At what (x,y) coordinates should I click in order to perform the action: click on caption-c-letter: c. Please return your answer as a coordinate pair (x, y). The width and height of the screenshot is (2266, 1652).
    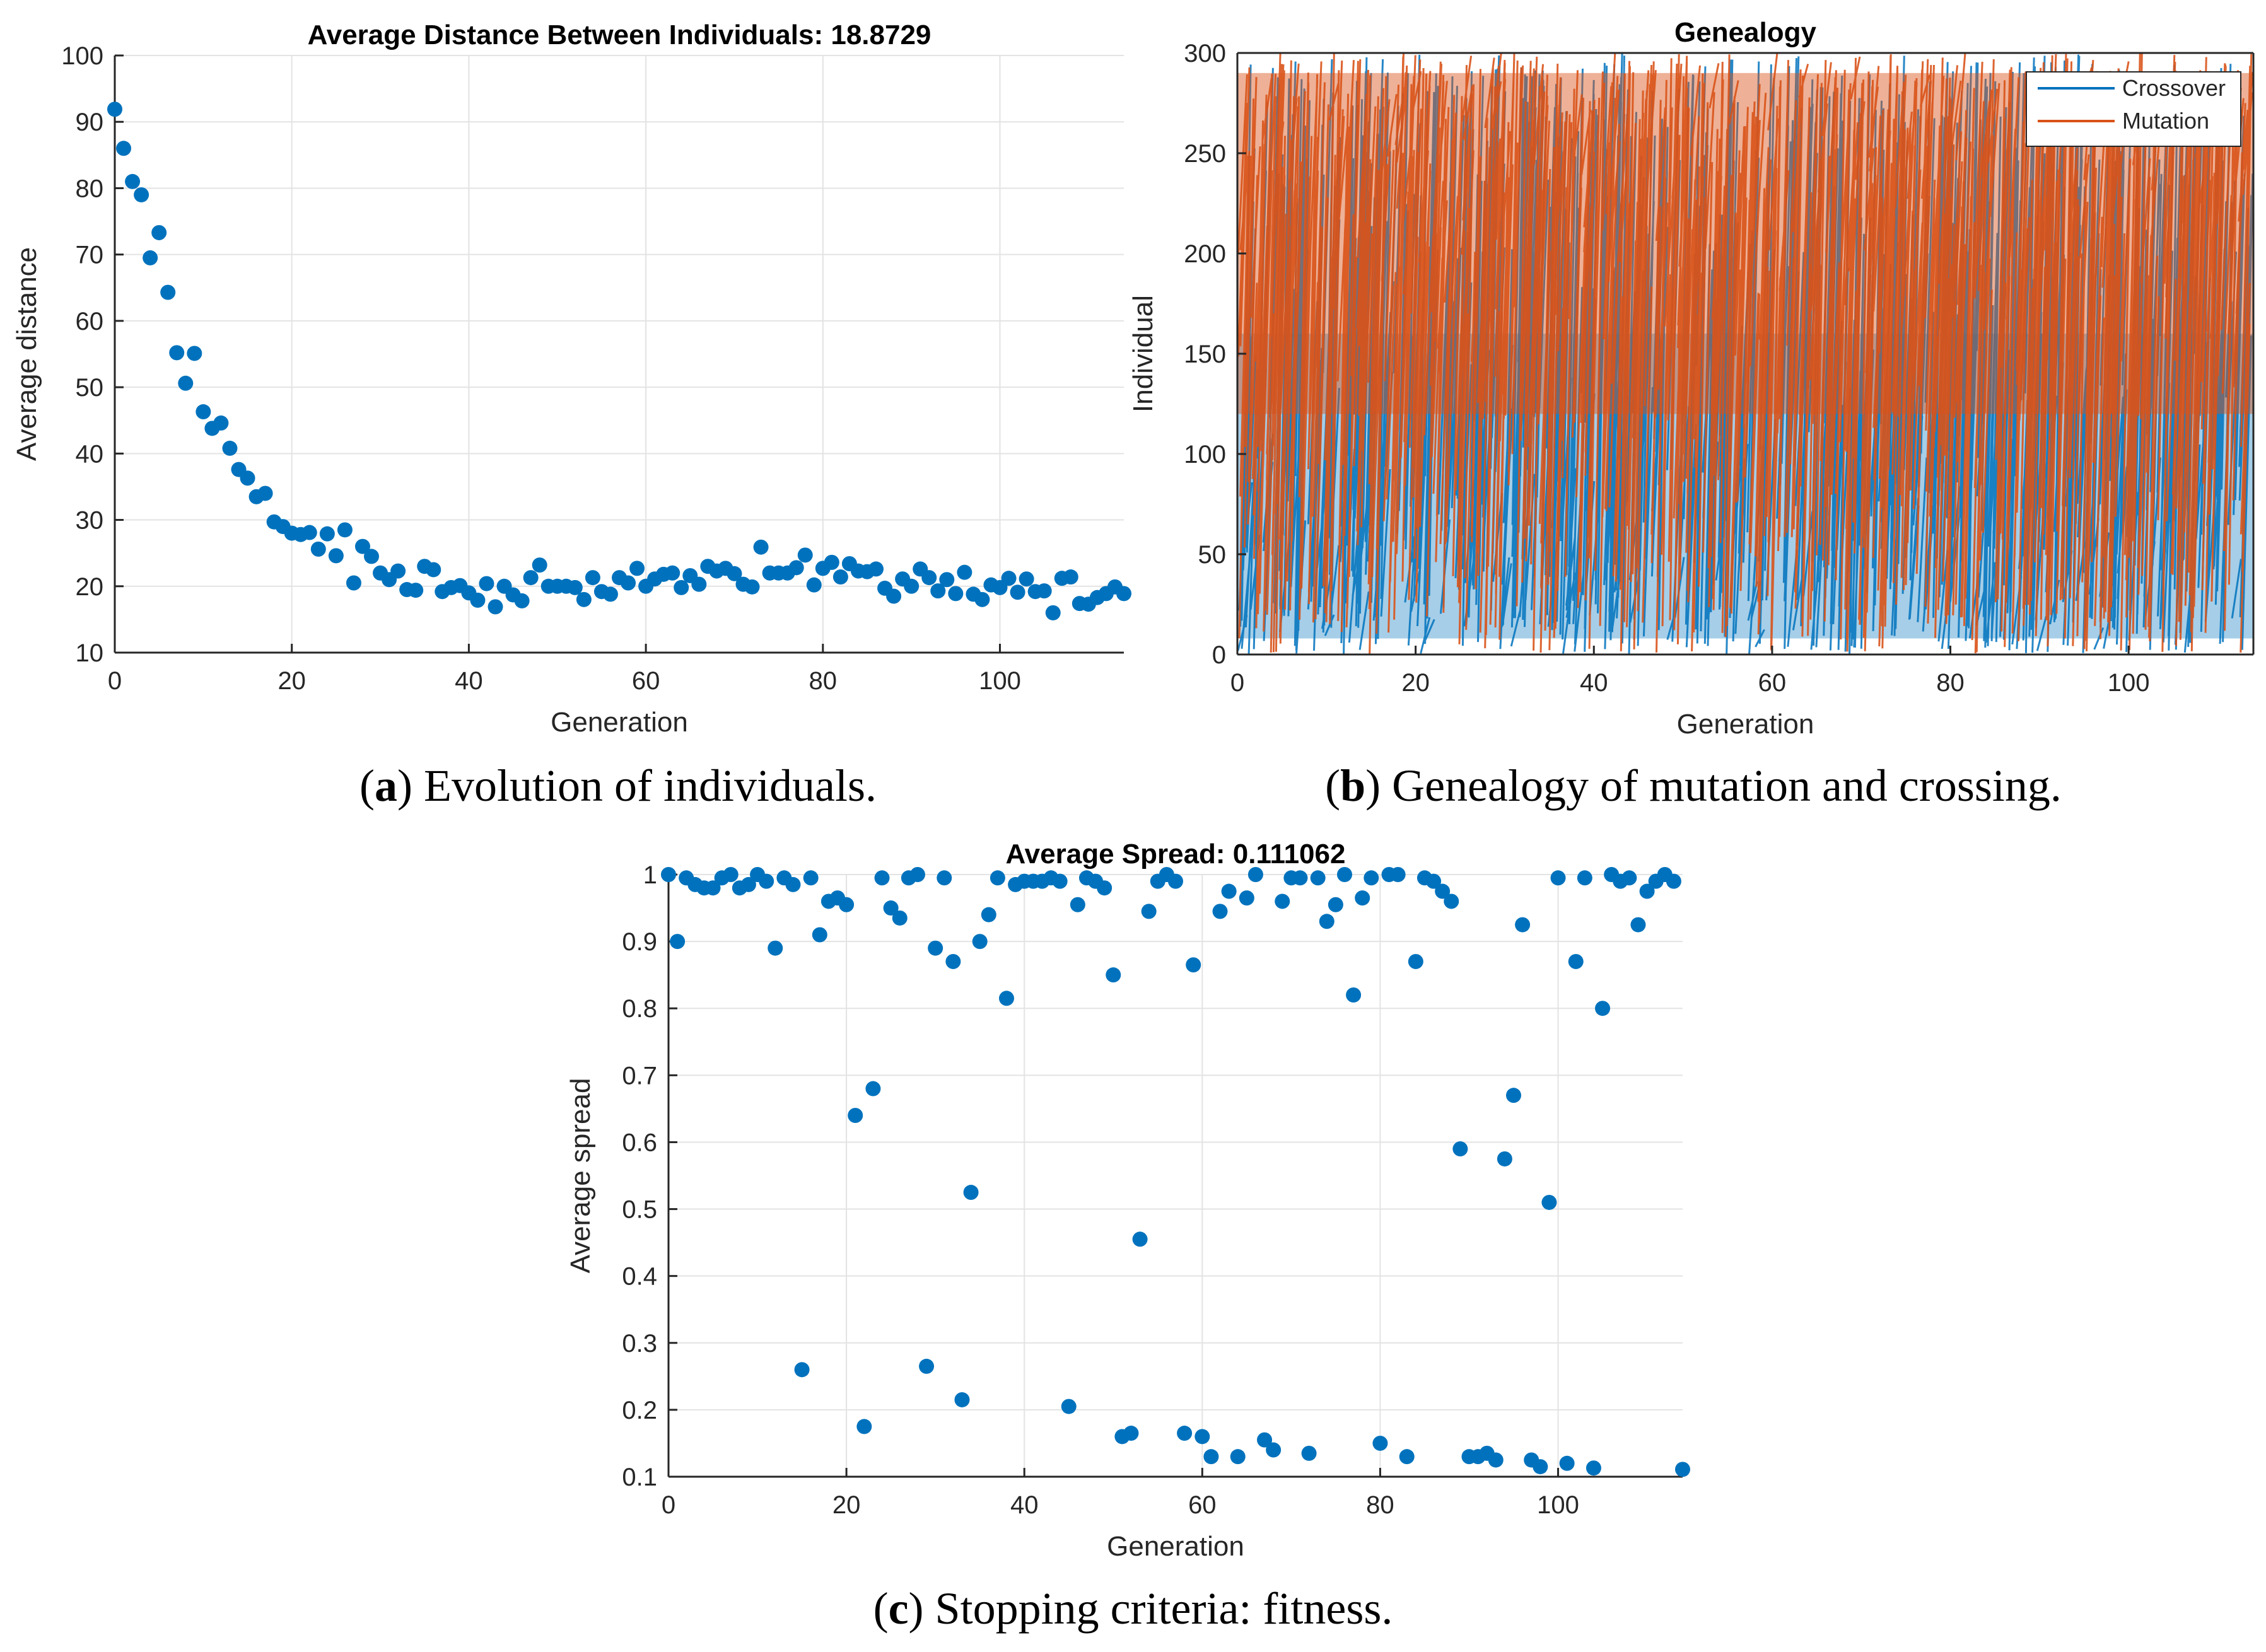
    Looking at the image, I should click on (898, 1608).